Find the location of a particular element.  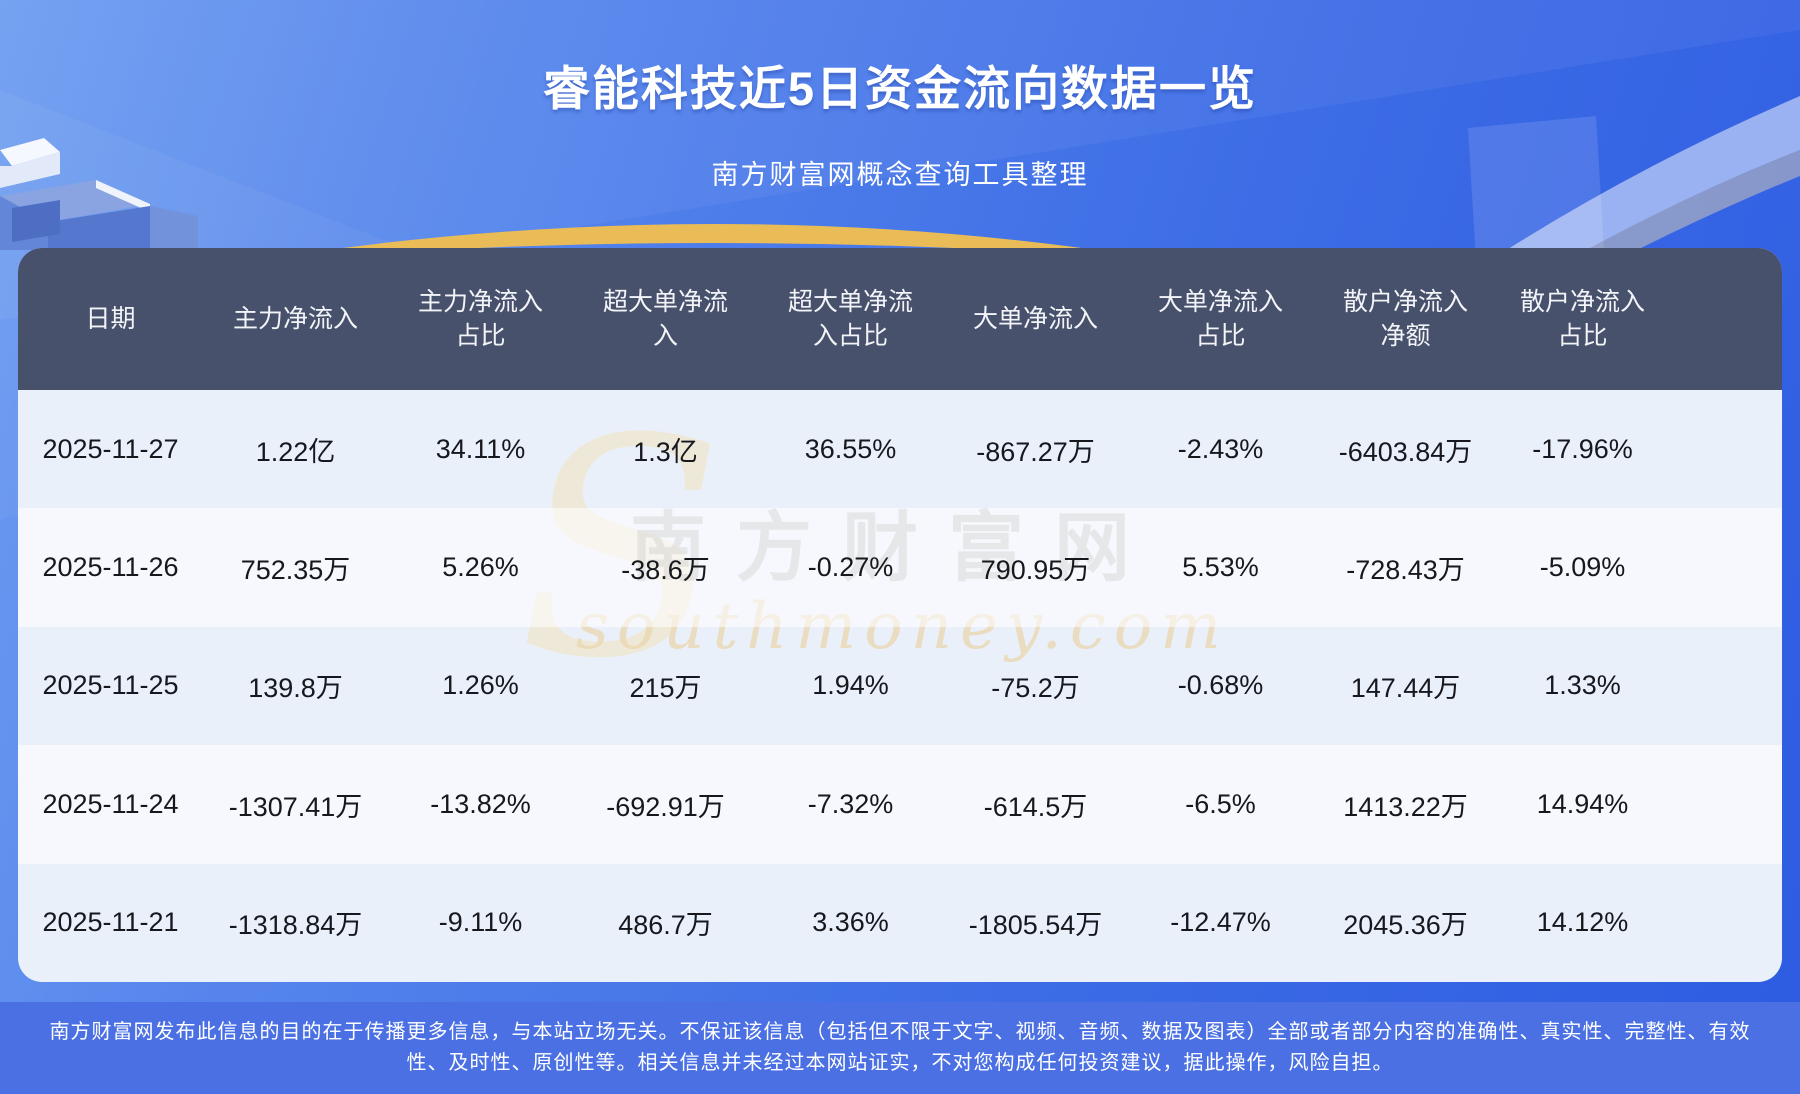

table-cell: -1307.41万 is located at coordinates (295, 806).